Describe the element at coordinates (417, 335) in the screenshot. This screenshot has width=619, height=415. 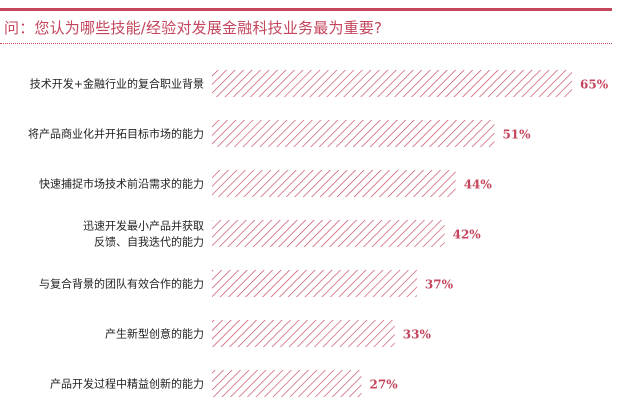
I see `value-label: 33%` at that location.